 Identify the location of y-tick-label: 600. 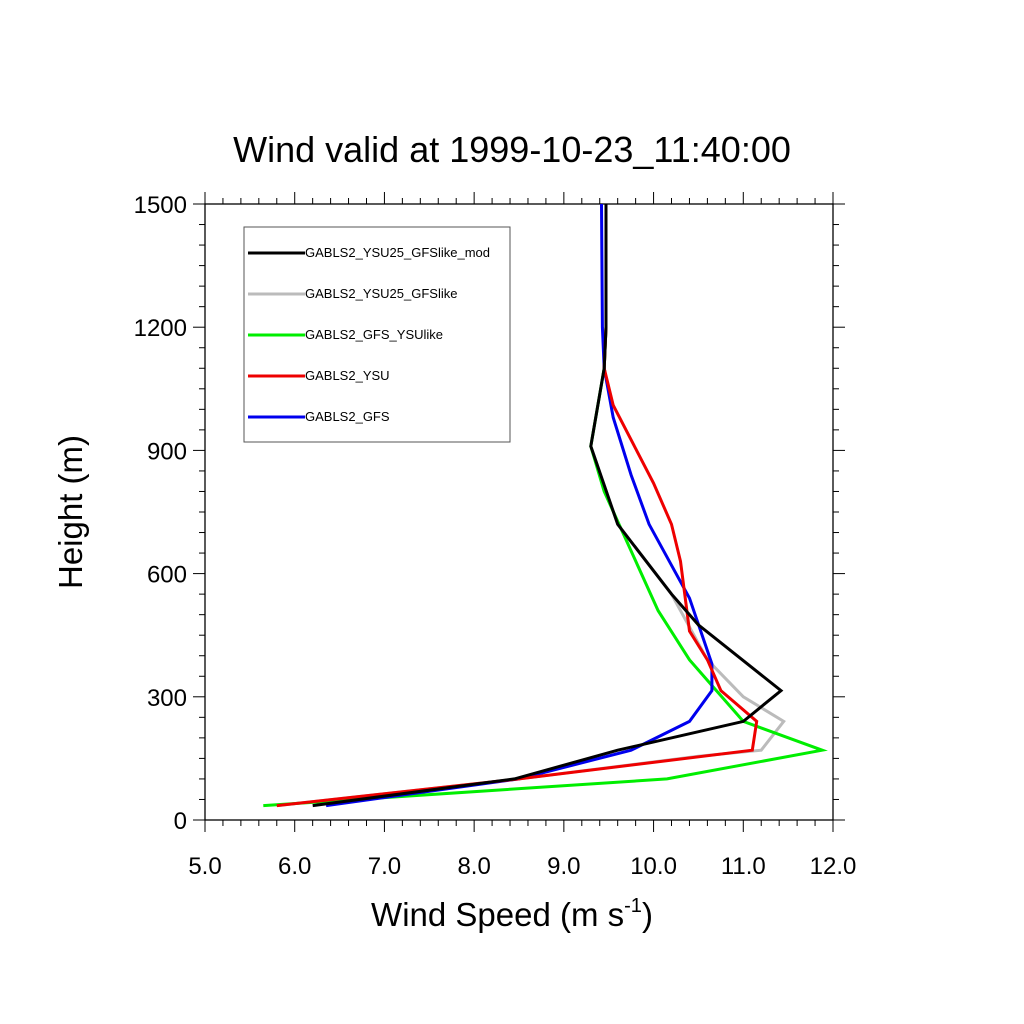
(167, 575).